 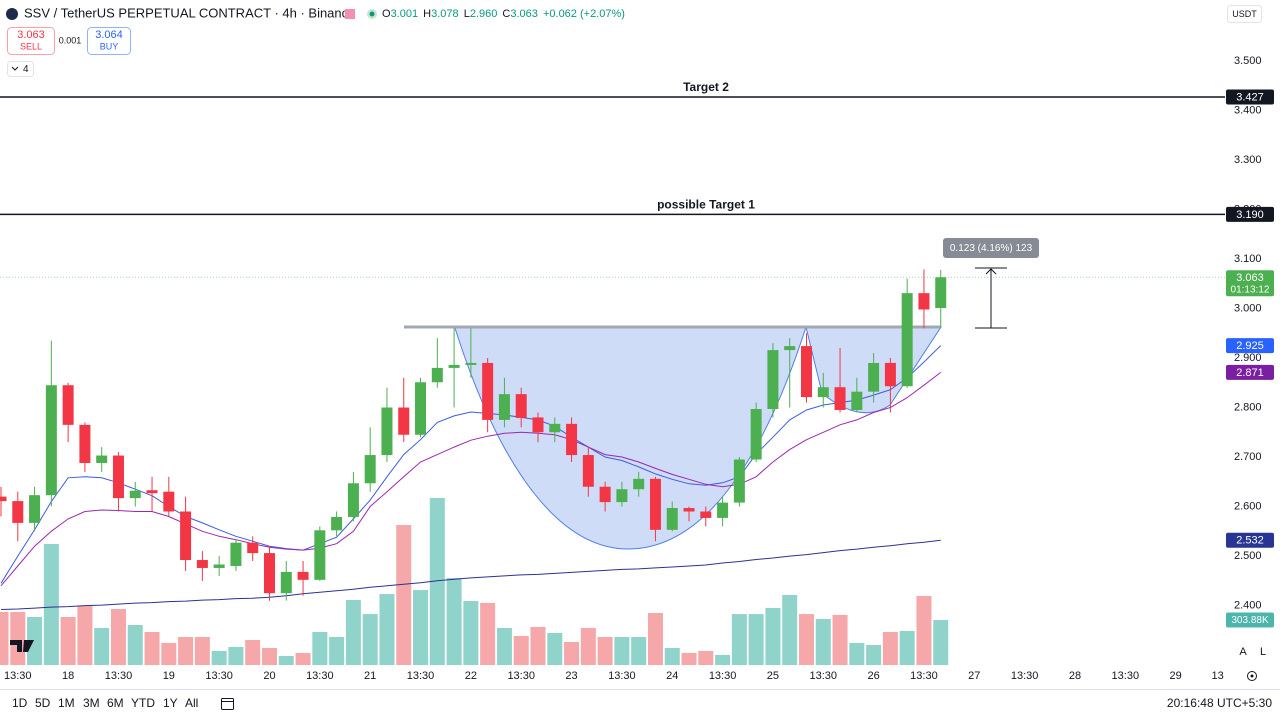 What do you see at coordinates (1250, 541) in the screenshot?
I see `ma-badge-label: 2.532` at bounding box center [1250, 541].